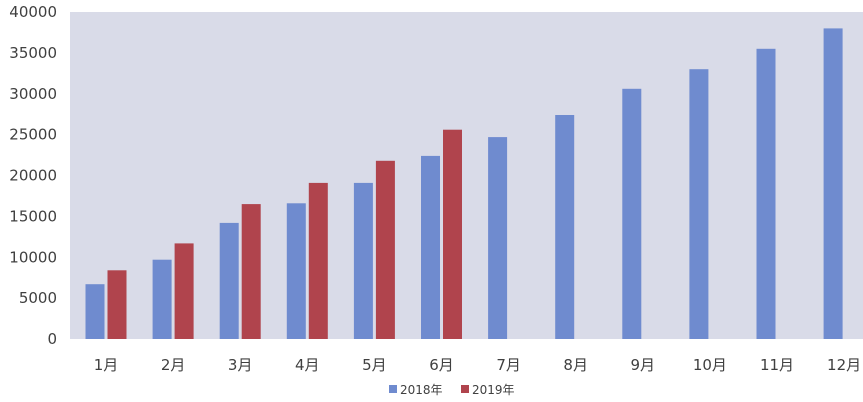 The height and width of the screenshot is (402, 863). Describe the element at coordinates (38, 298) in the screenshot. I see `y-tick-label: 5000` at that location.